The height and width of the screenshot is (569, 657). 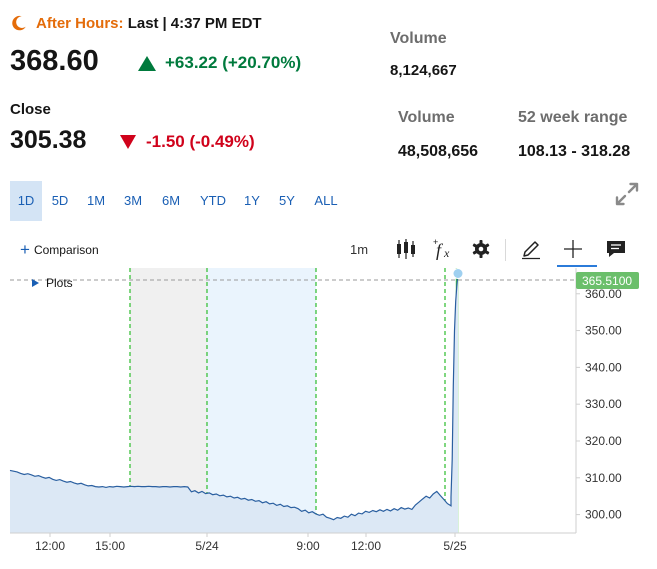 I want to click on x-tick-label: 5/25, so click(x=455, y=546).